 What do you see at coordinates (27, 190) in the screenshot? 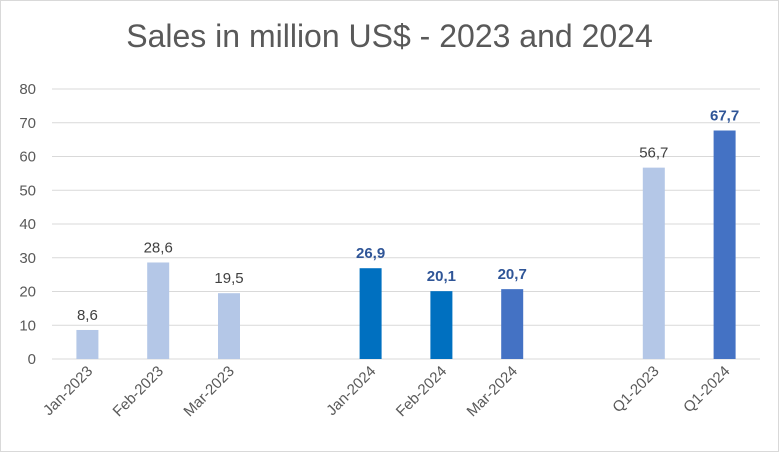
I see `y-tick-label: 50` at bounding box center [27, 190].